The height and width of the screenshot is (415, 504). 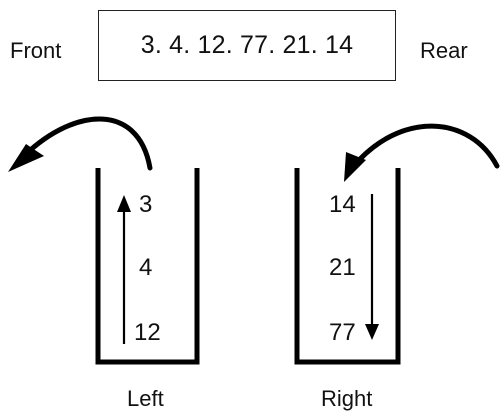 I want to click on left-stack-item: 12, so click(x=147, y=332).